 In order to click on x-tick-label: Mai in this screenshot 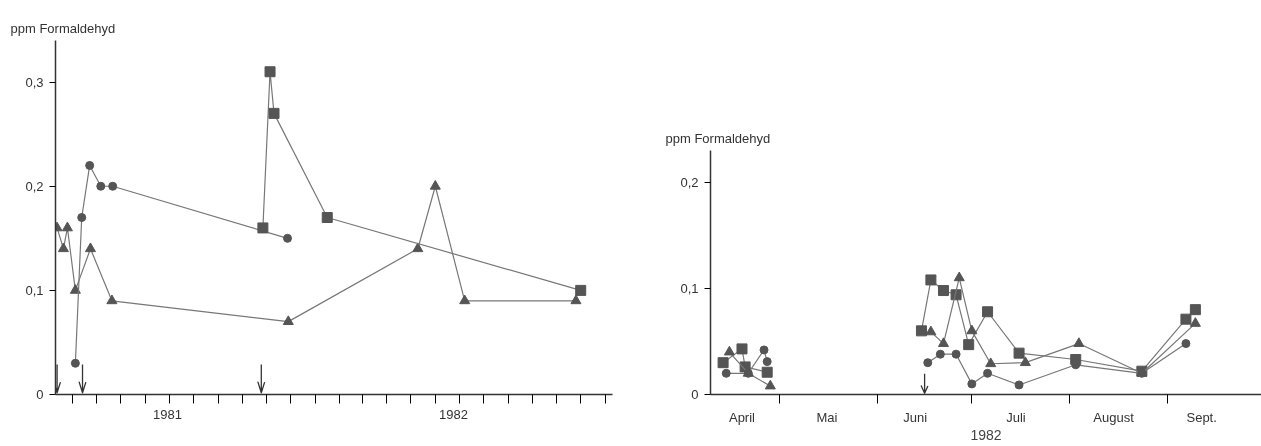, I will do `click(827, 417)`.